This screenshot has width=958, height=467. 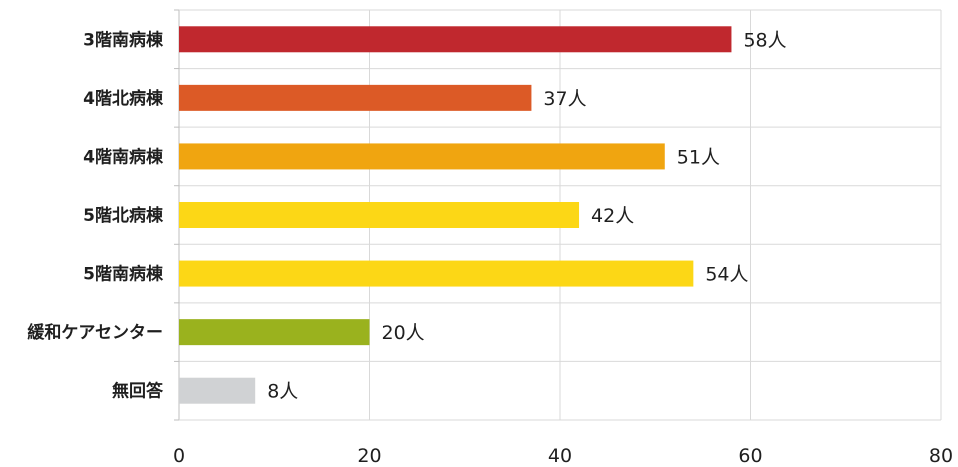 I want to click on x-tick-label: 20, so click(x=369, y=456).